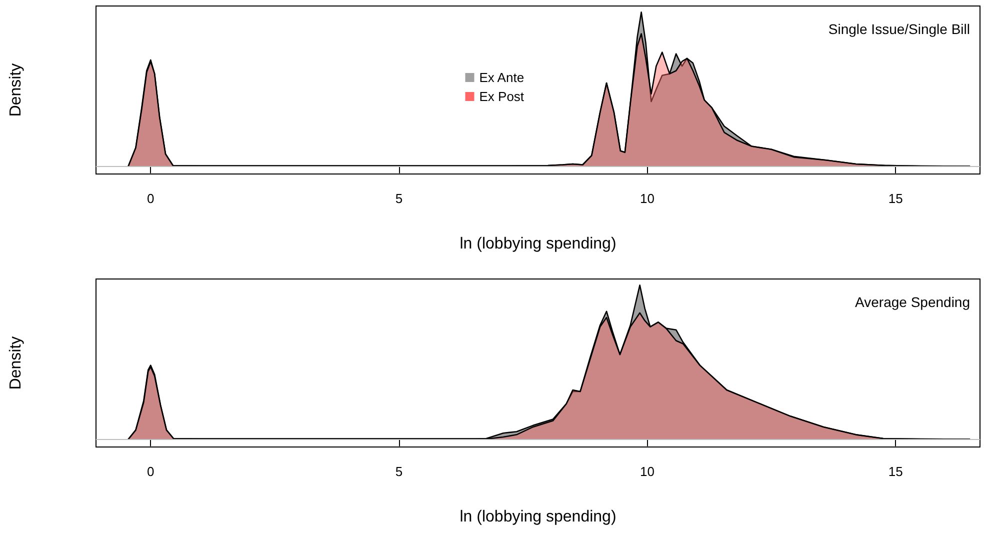 The image size is (990, 547). I want to click on legend-label: Ex Ante, so click(501, 77).